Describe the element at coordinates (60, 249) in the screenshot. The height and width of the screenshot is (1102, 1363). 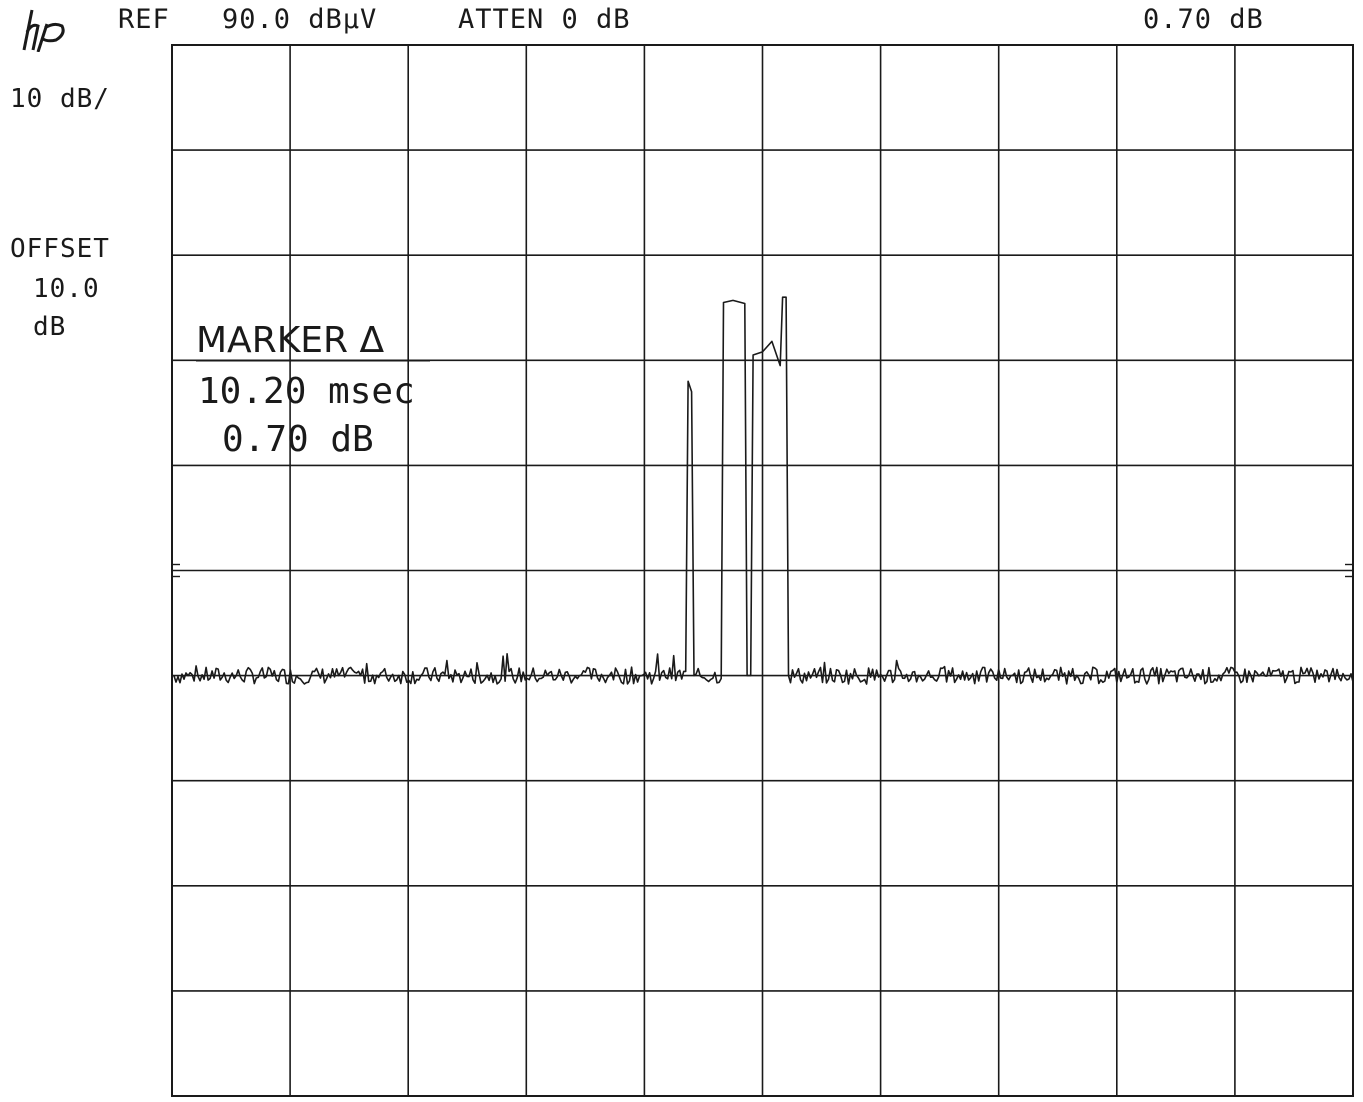
I see `offset-label: OFFSET` at that location.